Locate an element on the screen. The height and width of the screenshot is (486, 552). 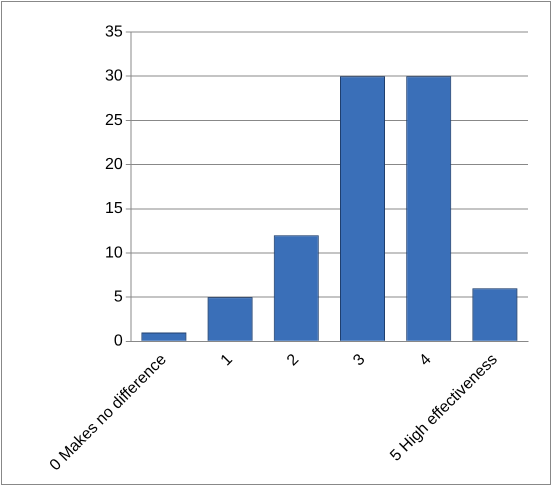
y-tick-label: 15 is located at coordinates (114, 209).